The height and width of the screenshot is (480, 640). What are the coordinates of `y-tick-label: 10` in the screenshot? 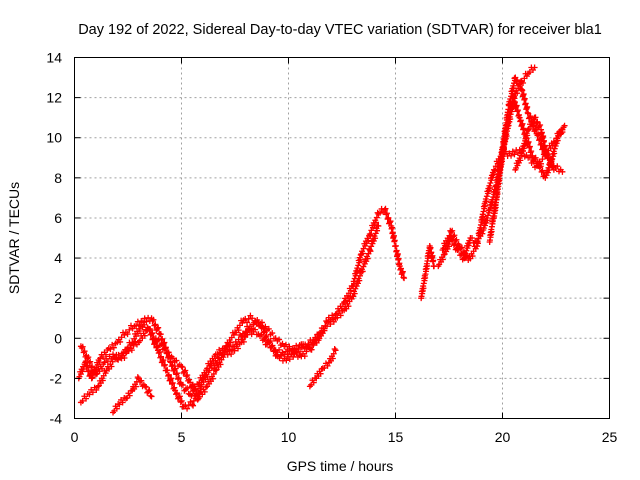 It's located at (54, 138).